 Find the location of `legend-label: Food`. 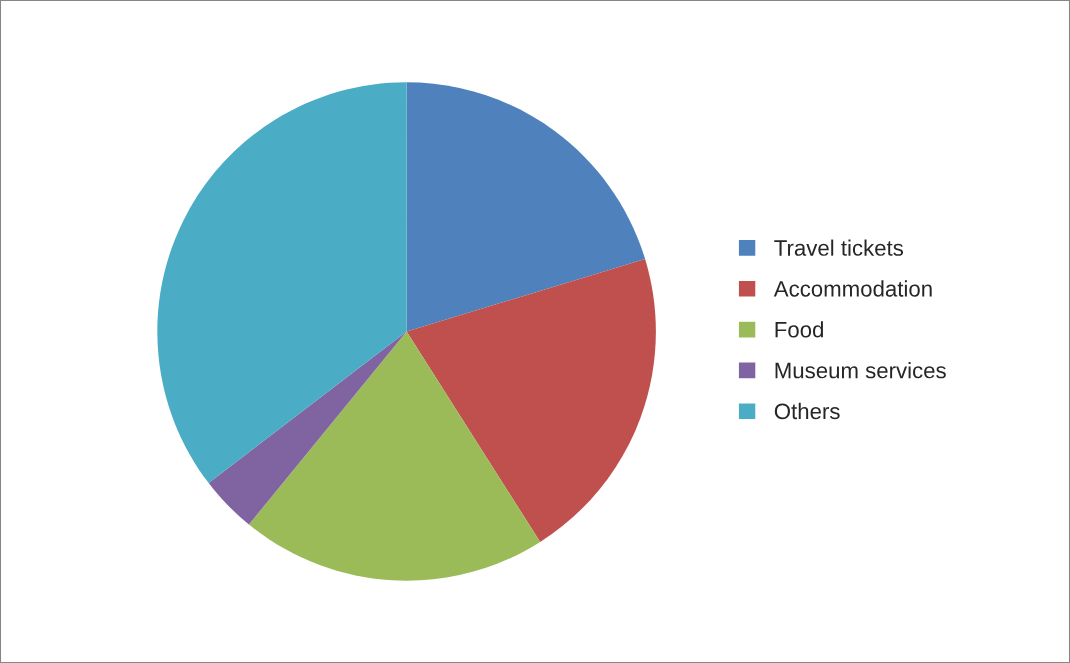

legend-label: Food is located at coordinates (799, 329).